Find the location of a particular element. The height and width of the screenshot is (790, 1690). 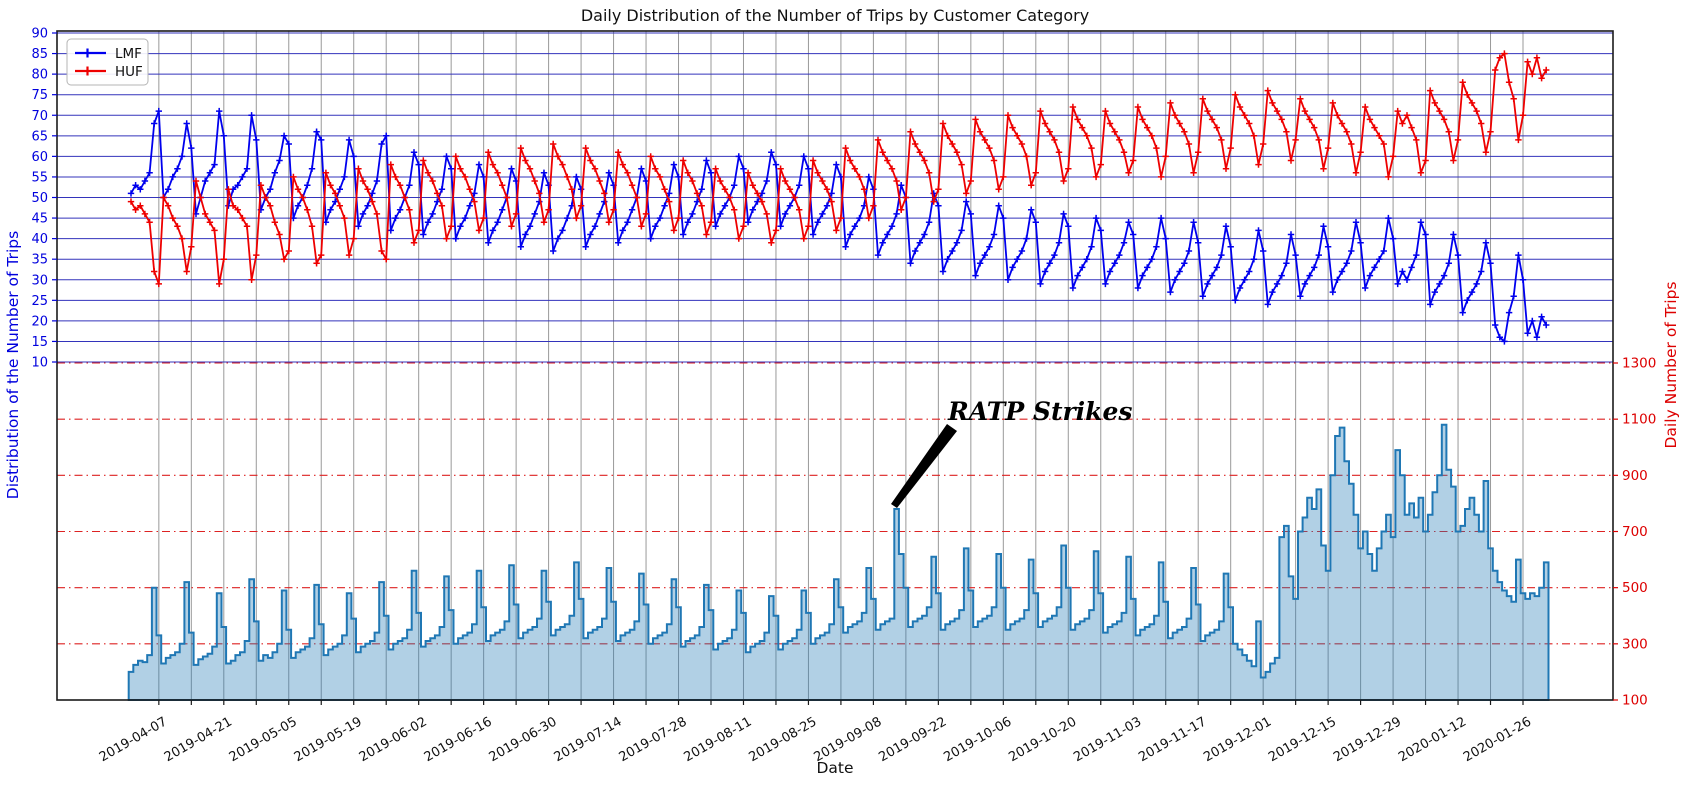

right-tick-label: 900 is located at coordinates (1635, 476).